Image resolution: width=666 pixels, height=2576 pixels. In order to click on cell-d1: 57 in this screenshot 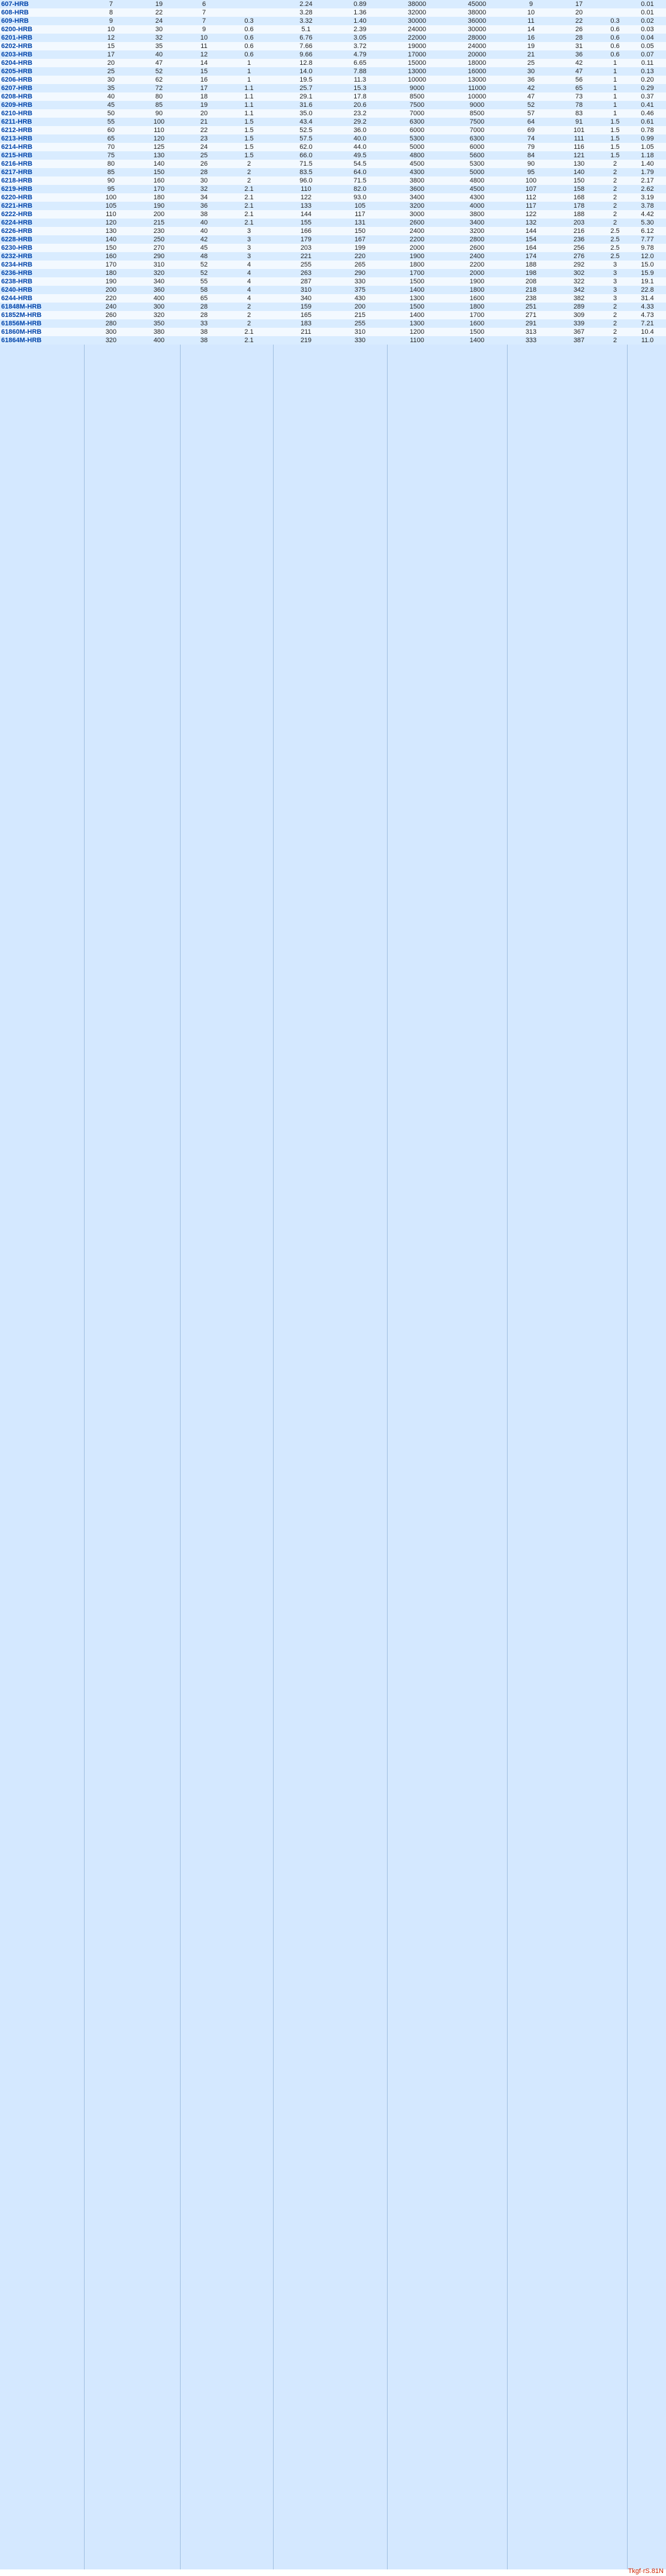, I will do `click(531, 113)`.